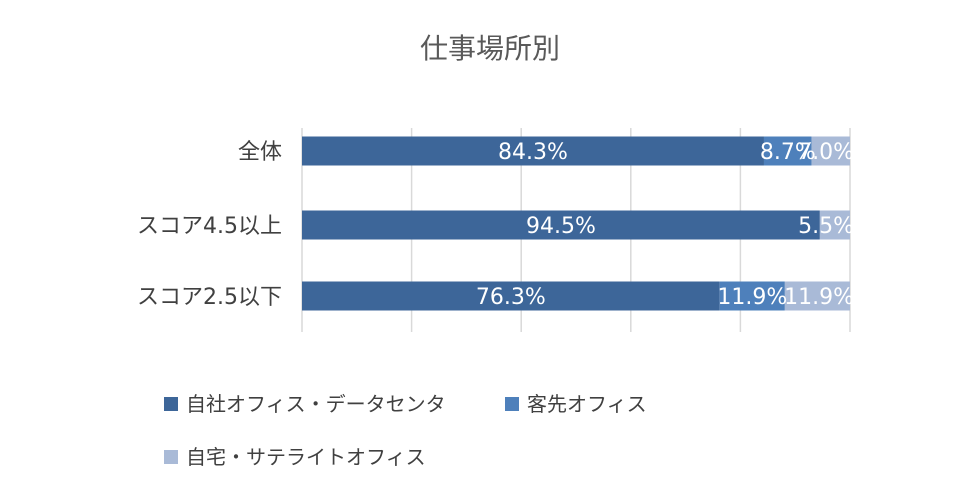 This screenshot has height=494, width=980. I want to click on data-labels: 84.3% 8.7%7.0% 94.5% 5.5% 76.3% 11.9%11.9%, so click(665, 225).